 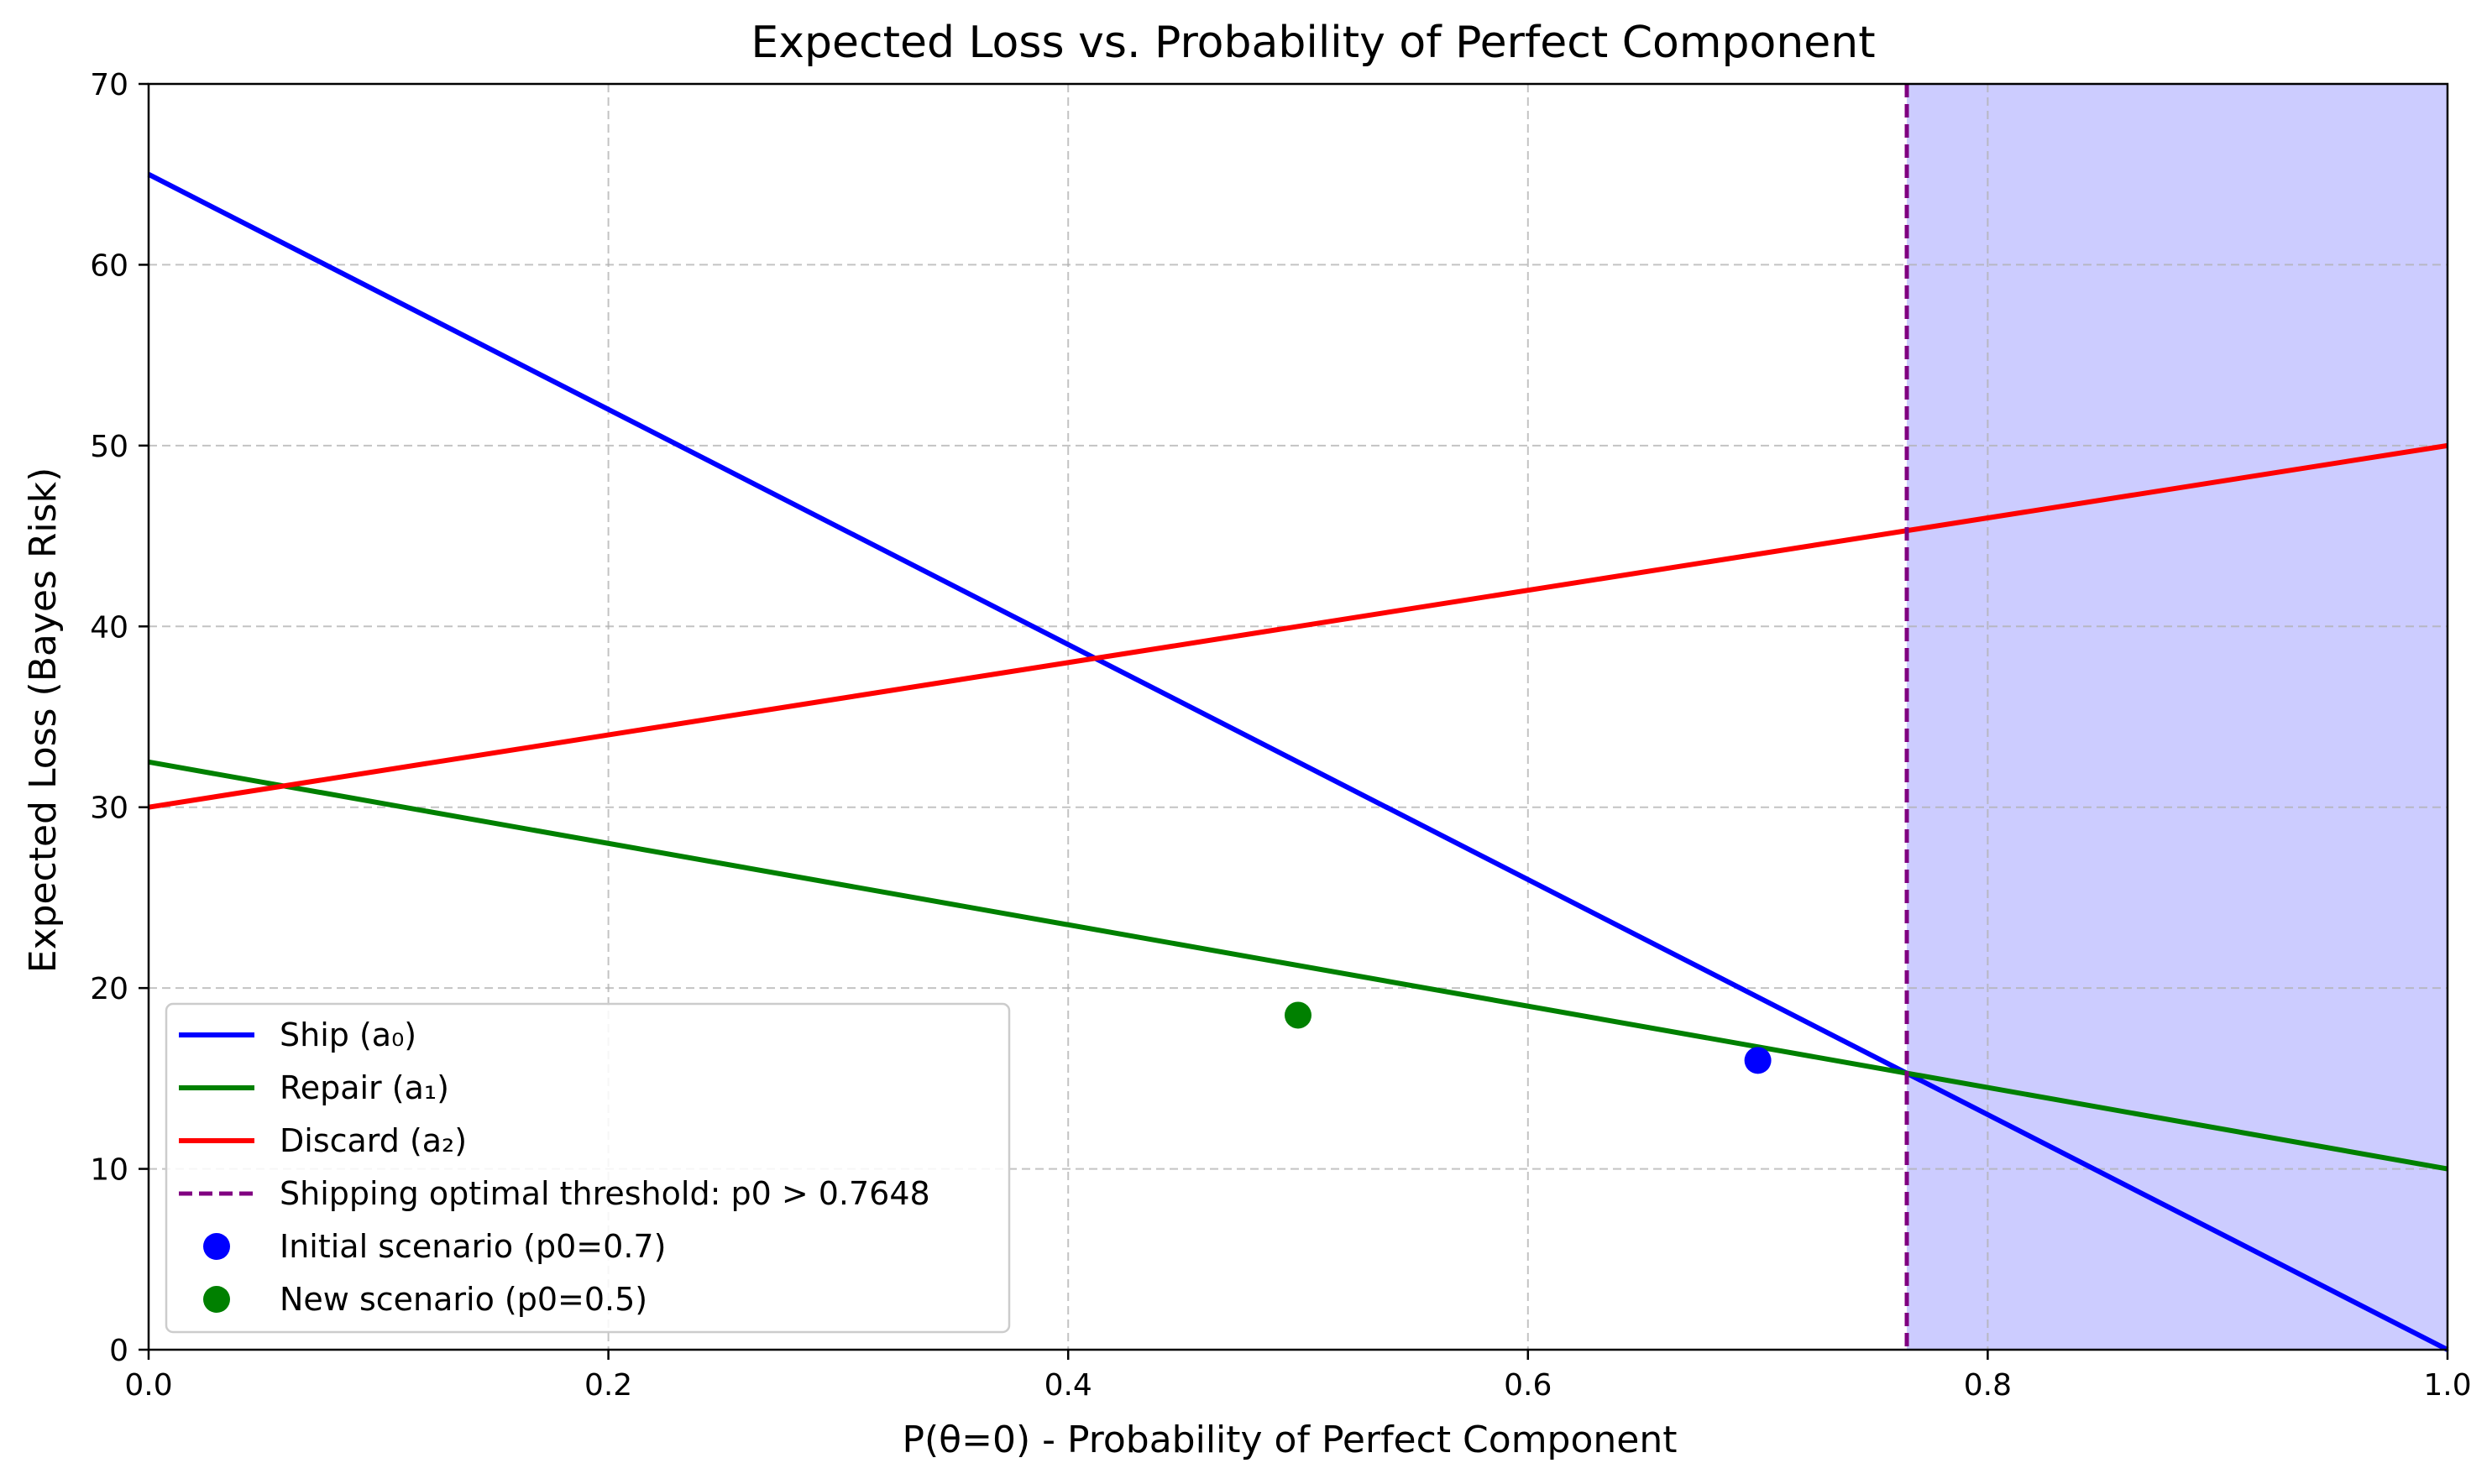 What do you see at coordinates (118, 1351) in the screenshot?
I see `y-tick-label: 0` at bounding box center [118, 1351].